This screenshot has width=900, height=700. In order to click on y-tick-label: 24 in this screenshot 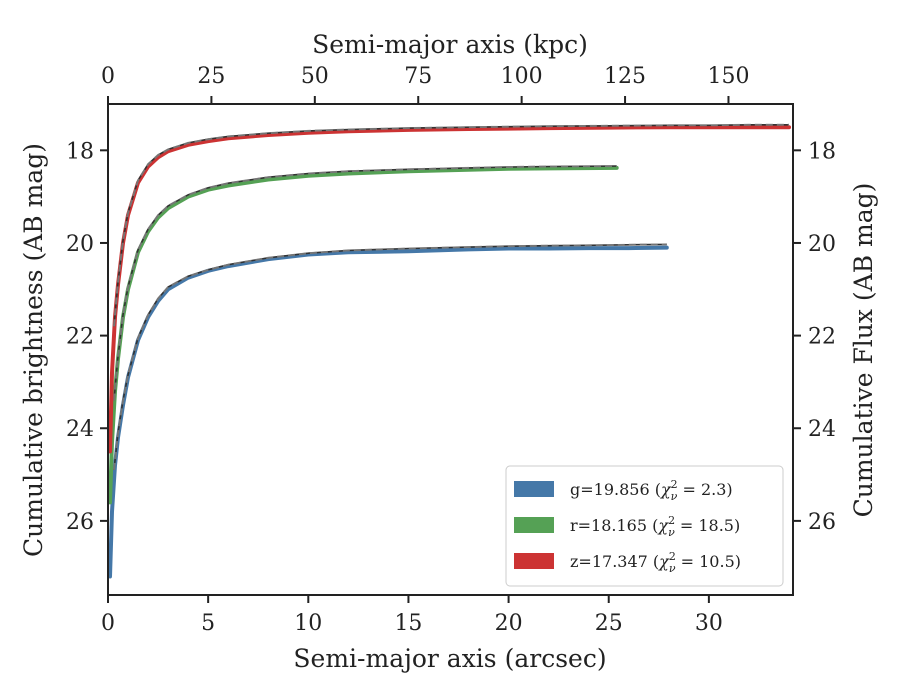, I will do `click(80, 429)`.